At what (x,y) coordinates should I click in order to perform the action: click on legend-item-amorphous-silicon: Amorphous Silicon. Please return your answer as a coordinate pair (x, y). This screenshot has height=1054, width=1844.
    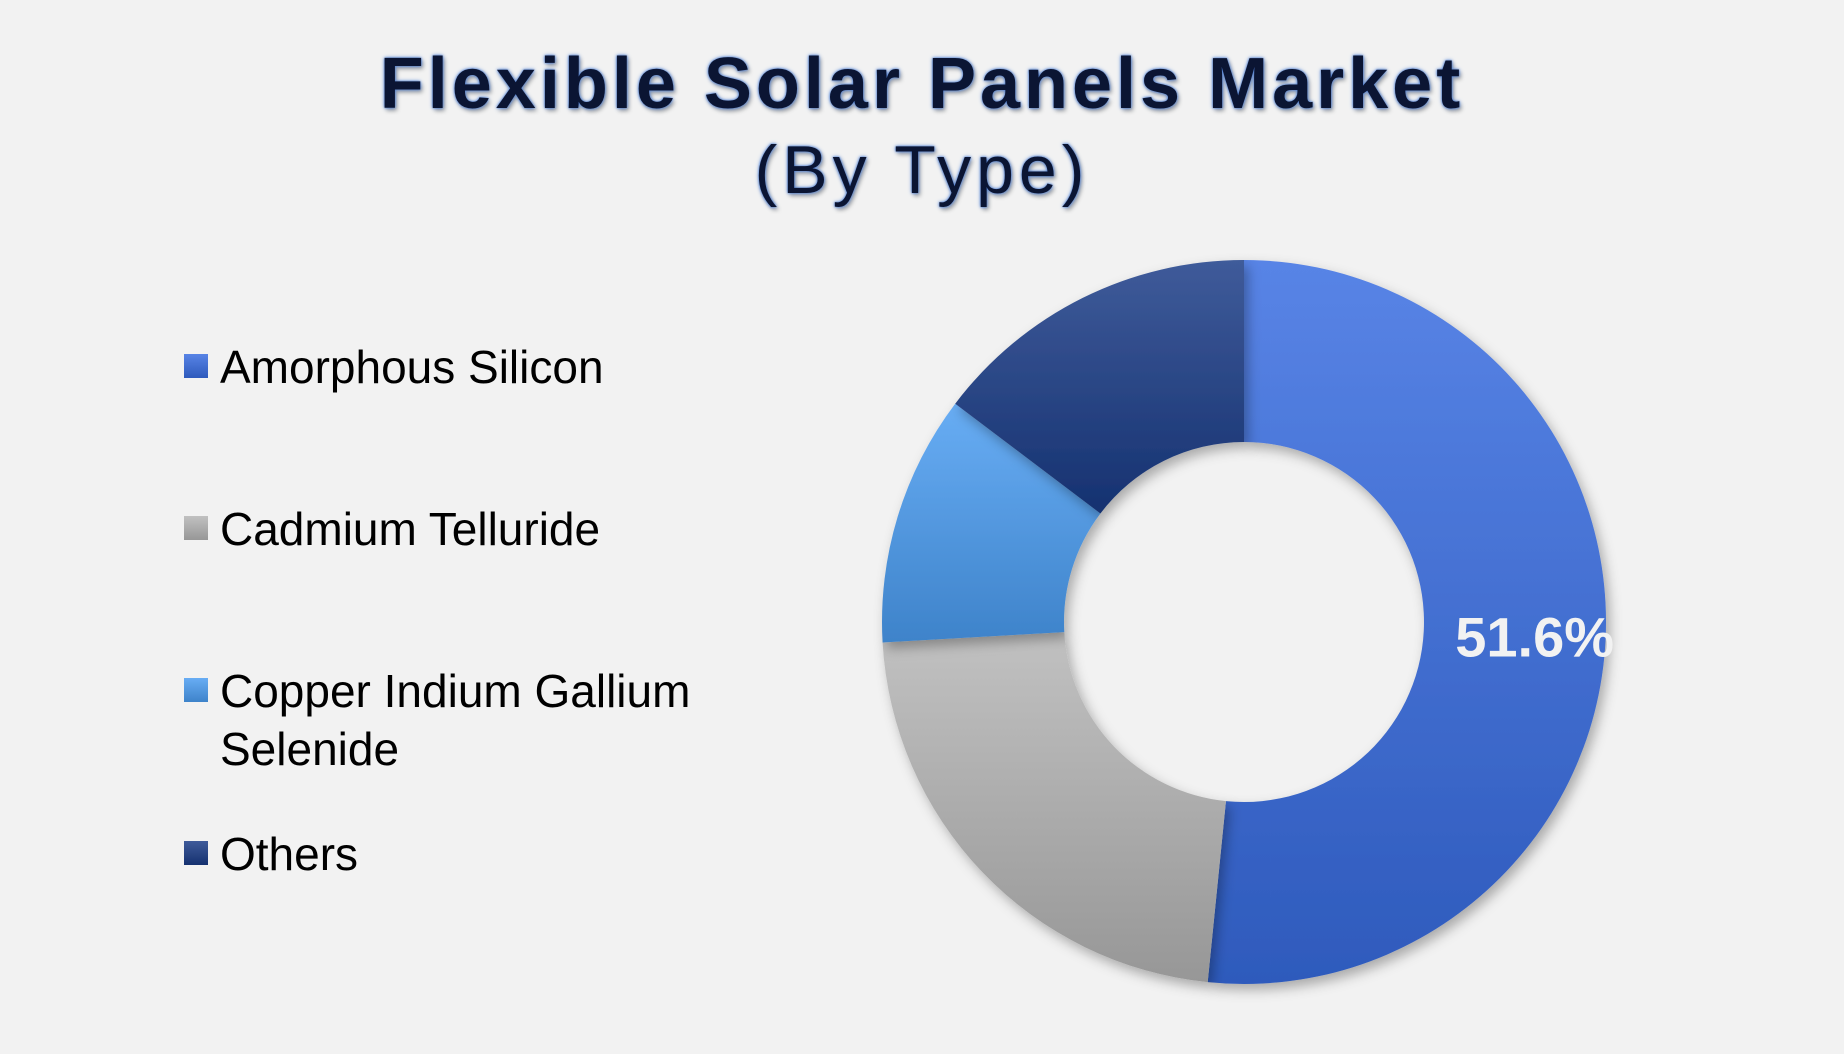
    Looking at the image, I should click on (482, 367).